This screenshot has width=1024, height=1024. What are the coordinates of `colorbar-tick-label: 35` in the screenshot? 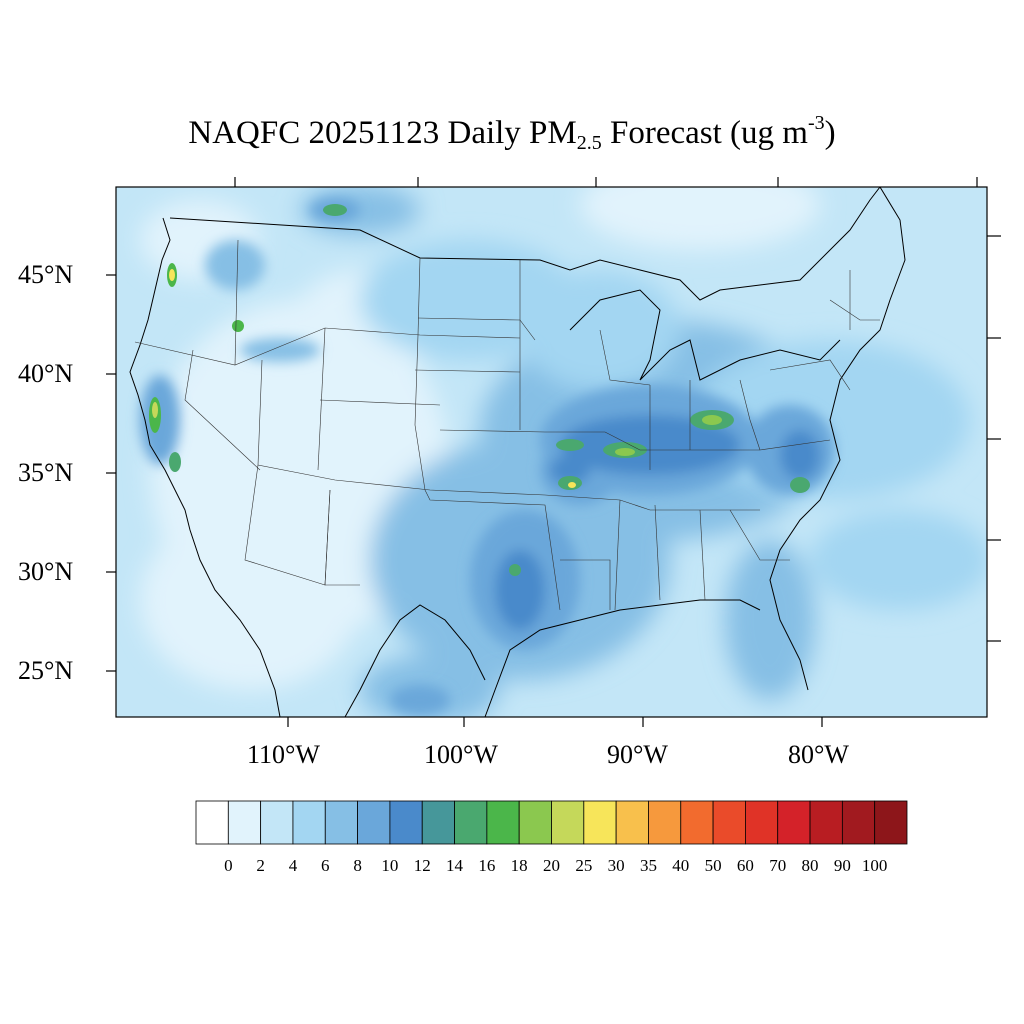 It's located at (648, 865).